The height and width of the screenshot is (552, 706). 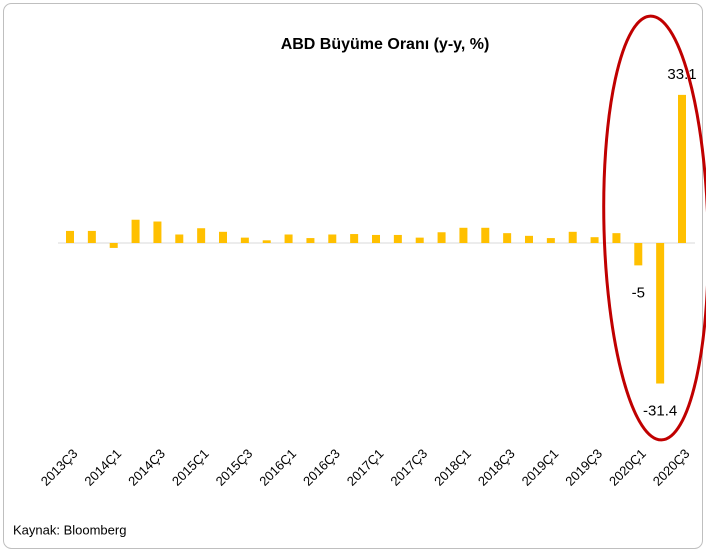 What do you see at coordinates (69, 529) in the screenshot?
I see `source: Kaynak: Bloomberg` at bounding box center [69, 529].